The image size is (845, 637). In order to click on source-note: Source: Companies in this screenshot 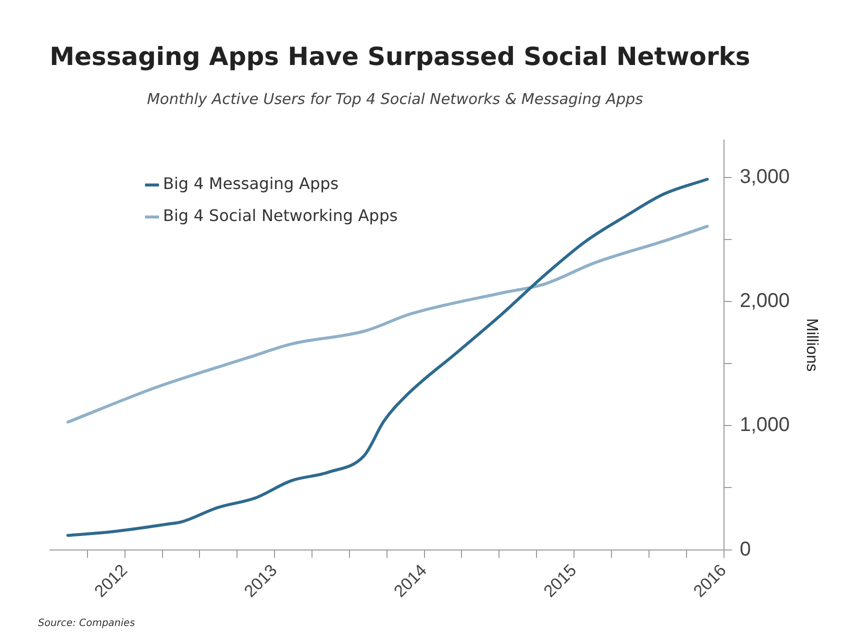, I will do `click(86, 623)`.